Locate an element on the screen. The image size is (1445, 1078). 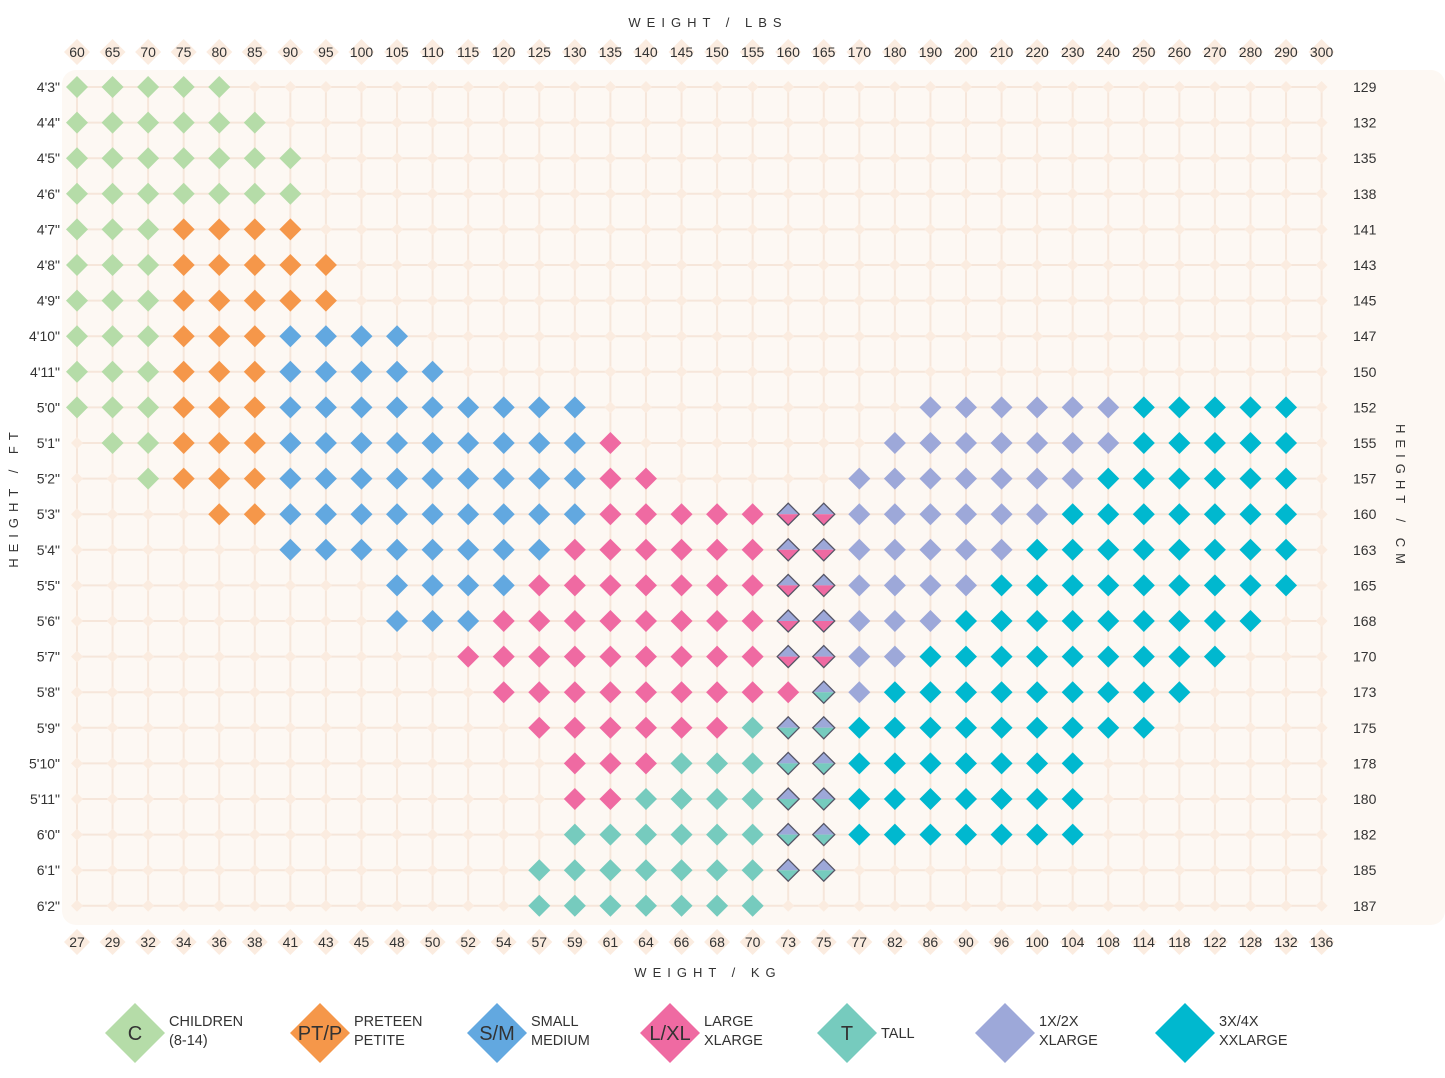
legend-label: PRETEEN is located at coordinates (388, 1022).